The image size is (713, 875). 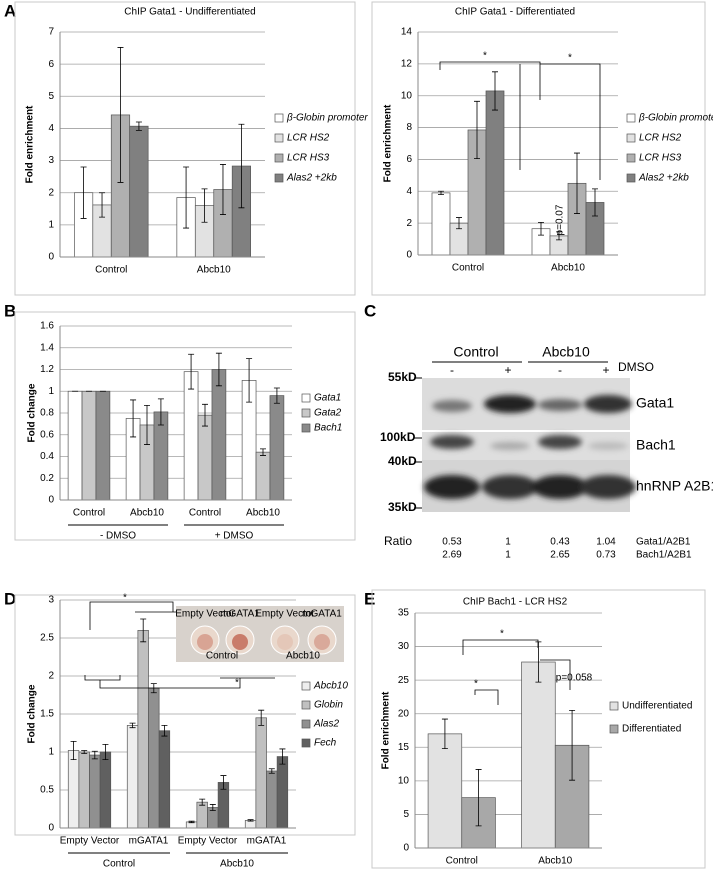 What do you see at coordinates (51, 32) in the screenshot?
I see `y-tick-label: 7` at bounding box center [51, 32].